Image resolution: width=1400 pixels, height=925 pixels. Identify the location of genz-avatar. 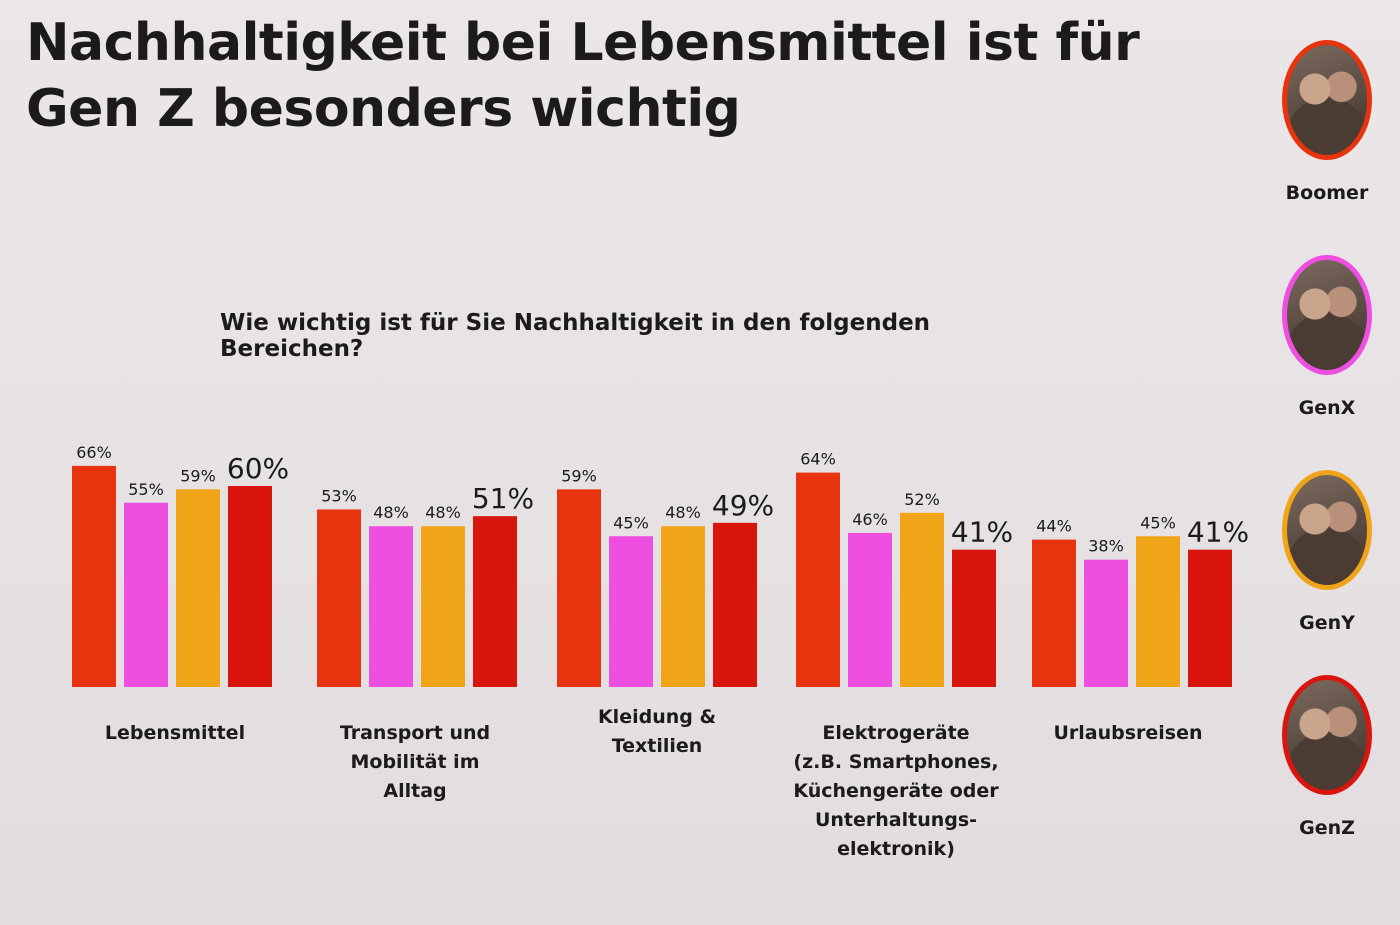
(1327, 735).